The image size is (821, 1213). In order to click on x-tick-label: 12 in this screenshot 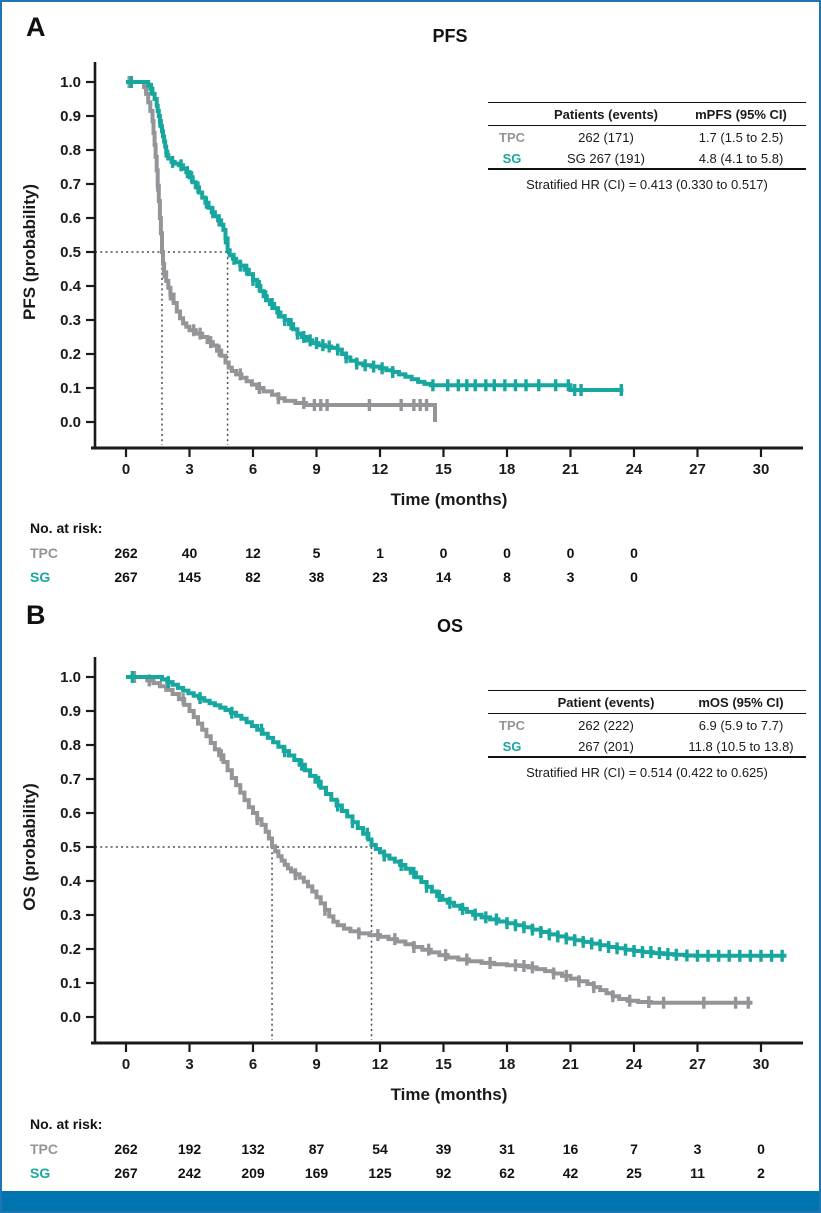, I will do `click(380, 469)`.